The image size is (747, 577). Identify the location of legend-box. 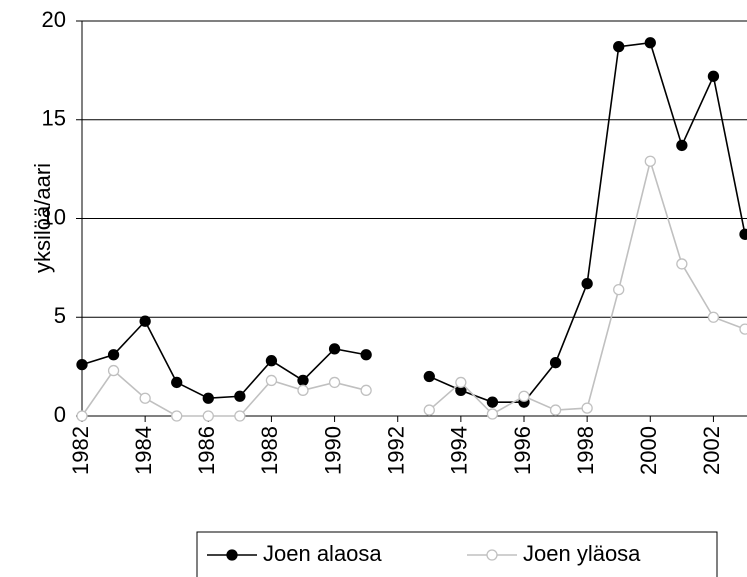
(457, 554).